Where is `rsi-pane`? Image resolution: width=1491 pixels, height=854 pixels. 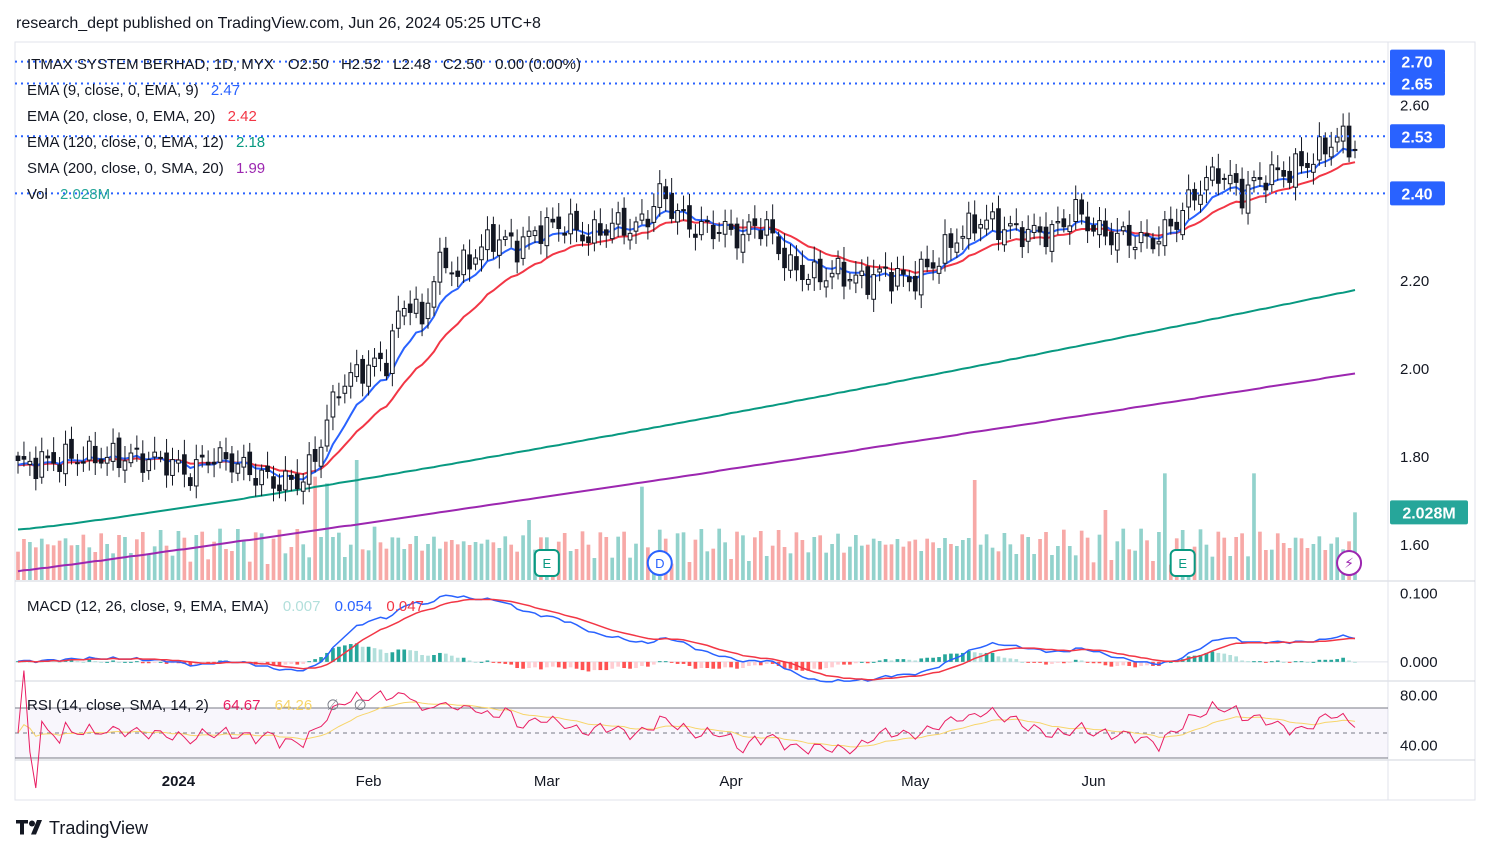 rsi-pane is located at coordinates (701, 729).